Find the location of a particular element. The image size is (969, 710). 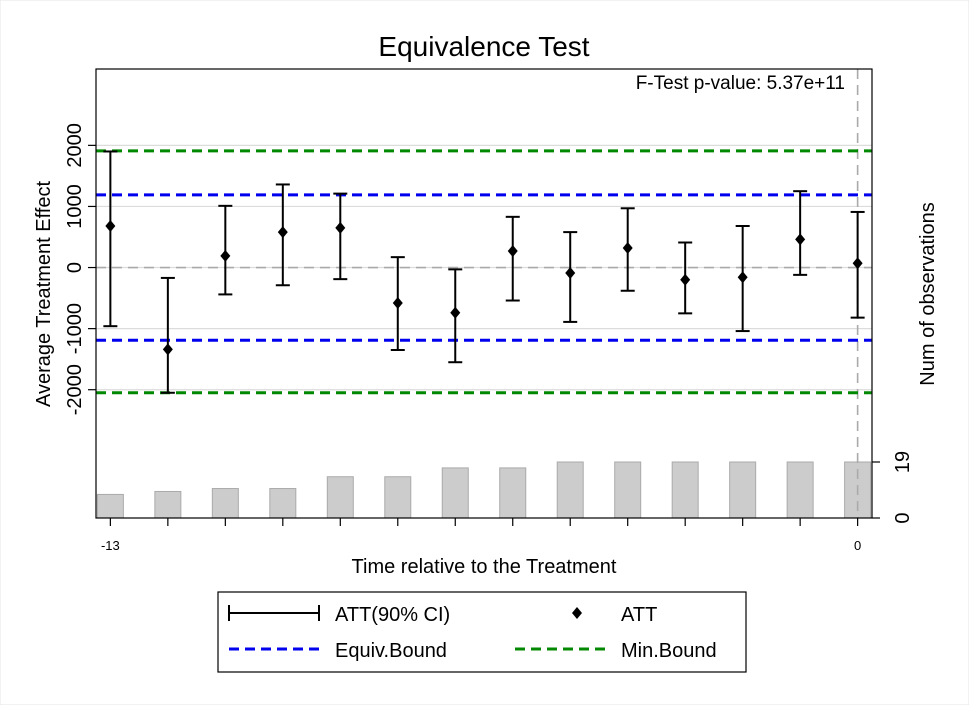

y2-axis-label: Num of observations is located at coordinates (928, 293).